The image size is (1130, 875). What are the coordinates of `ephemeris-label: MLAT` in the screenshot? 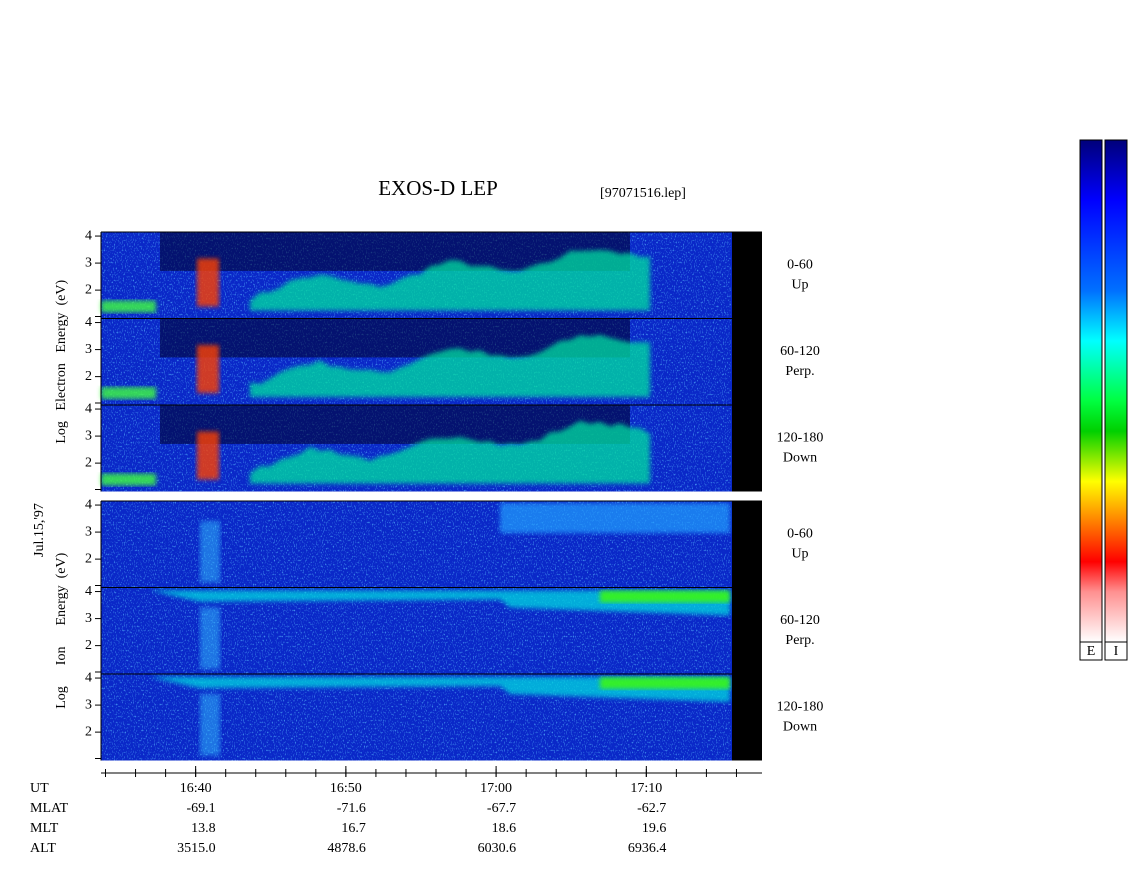 It's located at (49, 808).